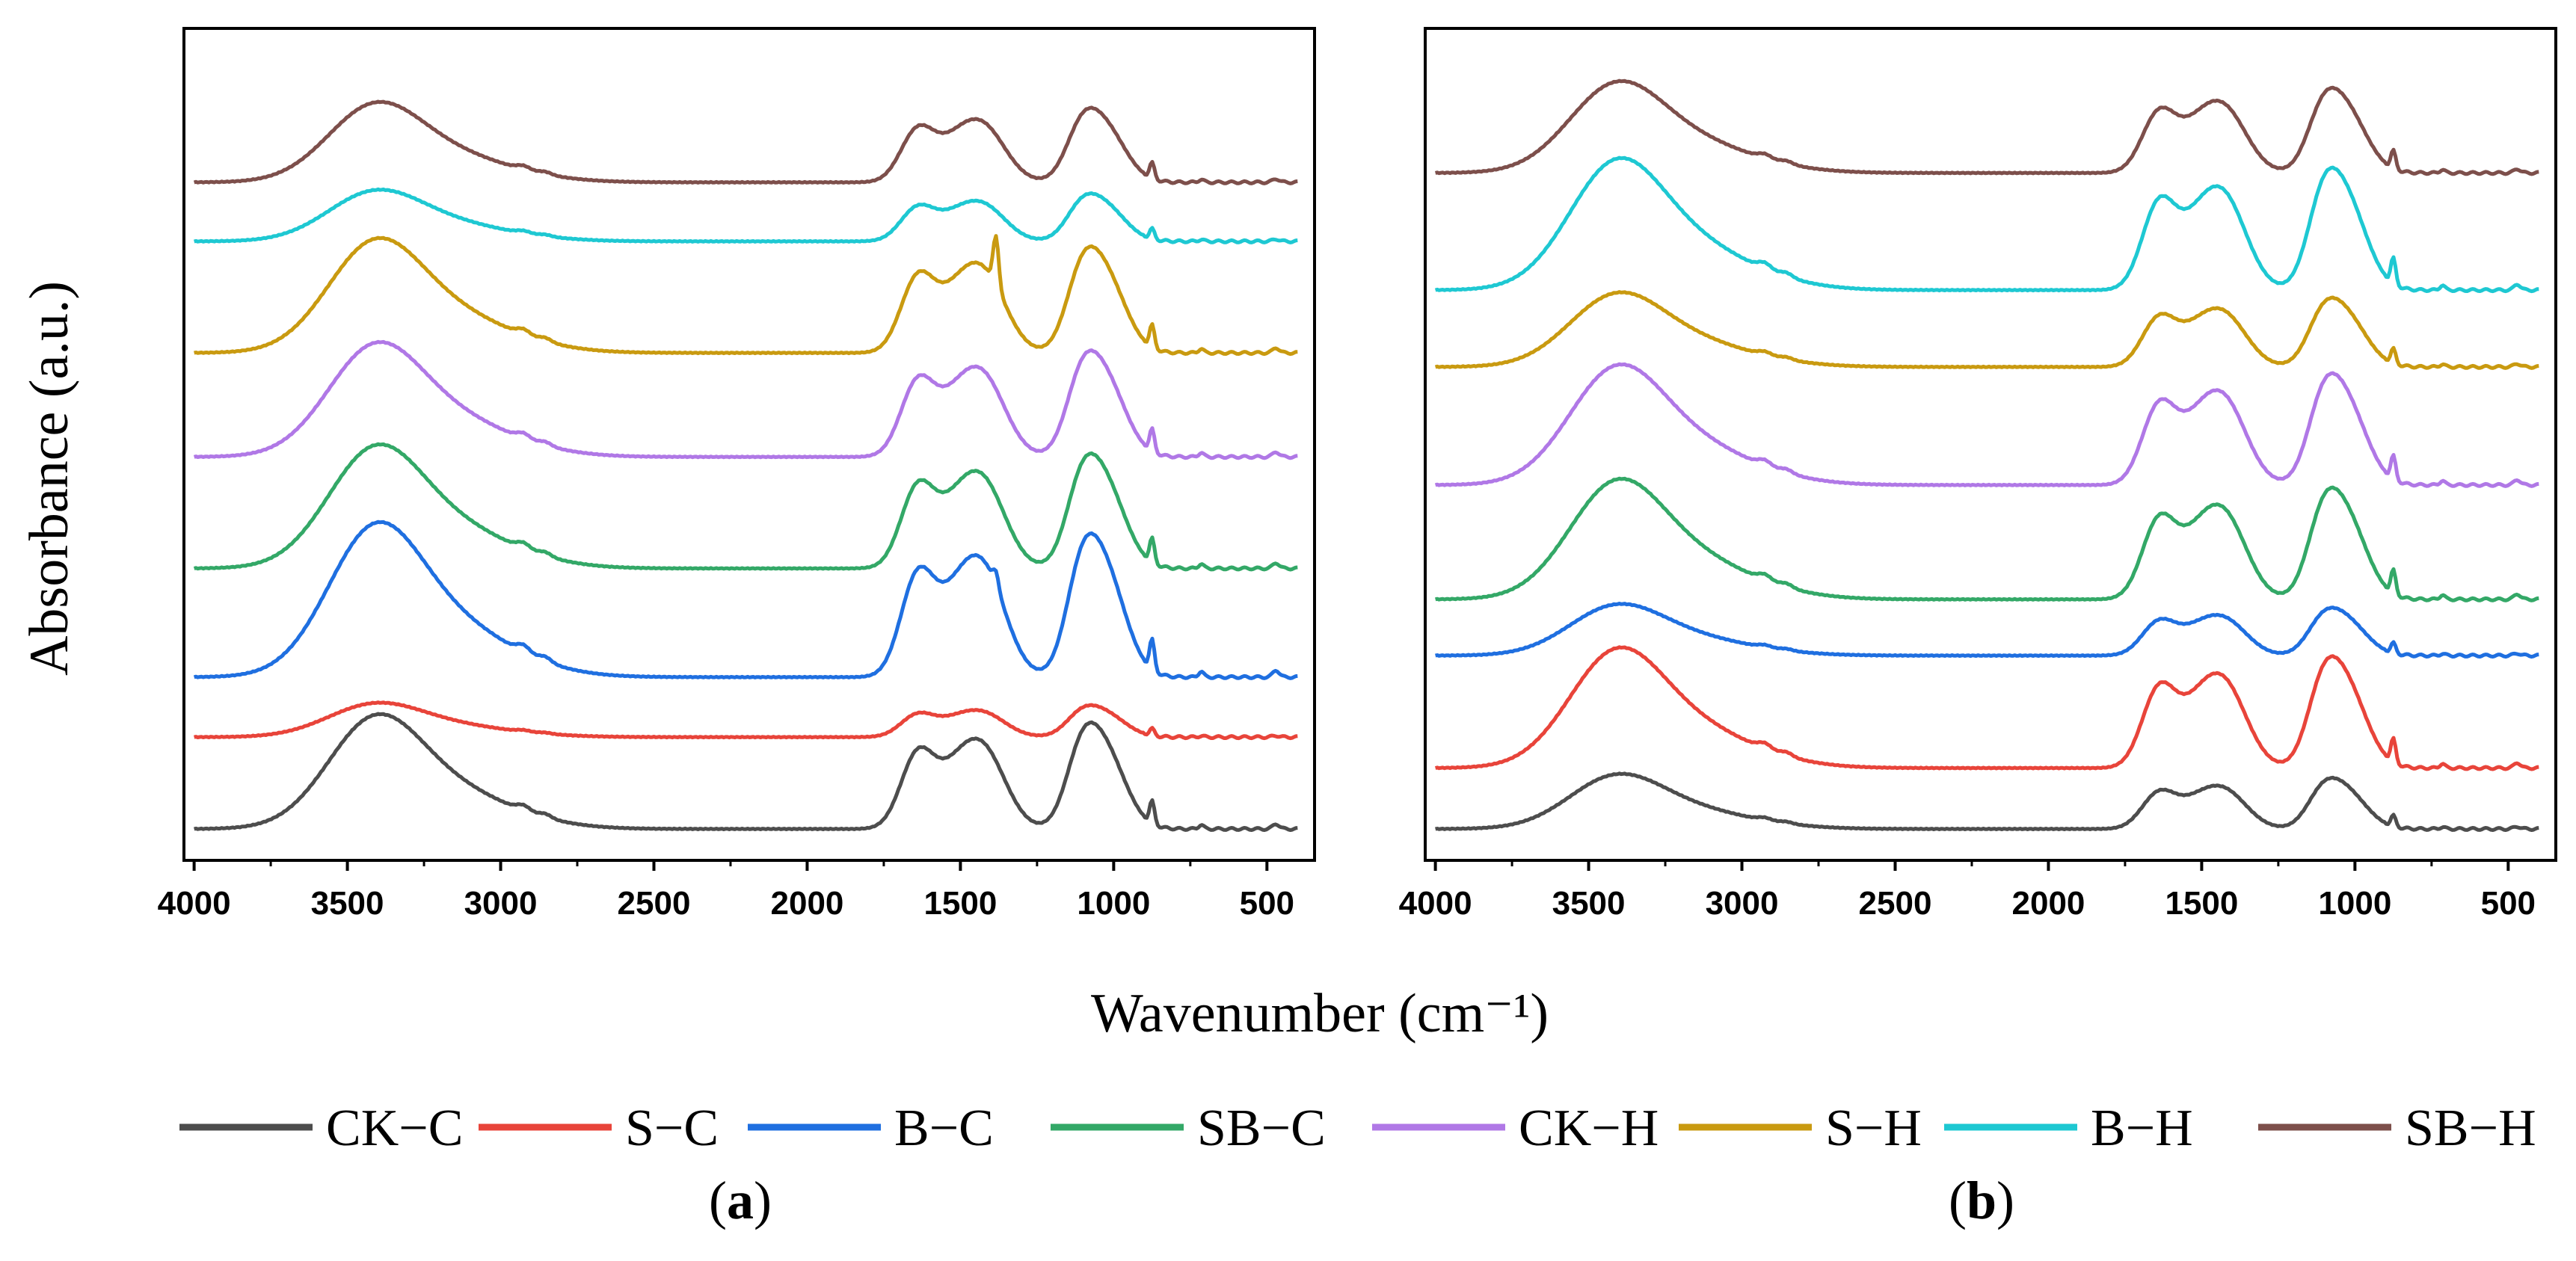 The image size is (2576, 1261). Describe the element at coordinates (49, 478) in the screenshot. I see `y-axis-label: Absorbance (a.u.)` at that location.